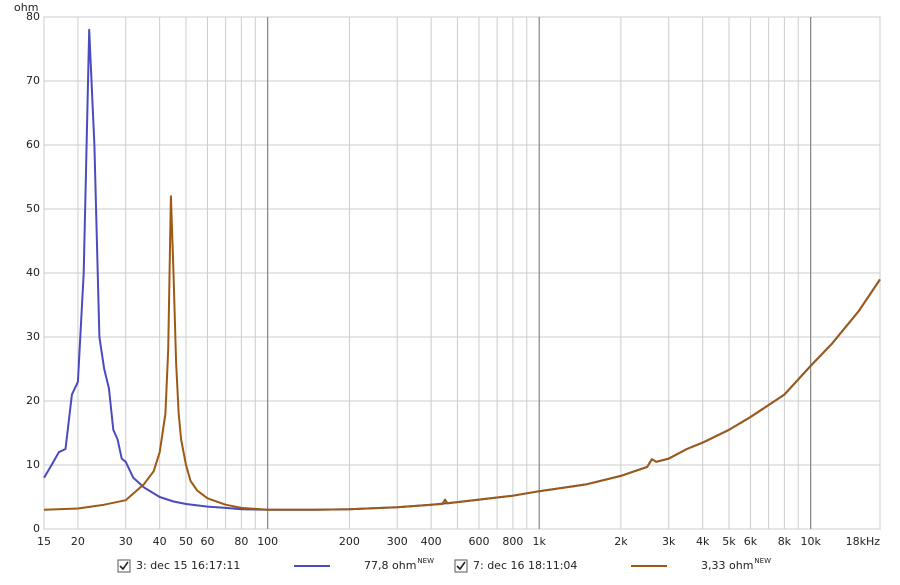 Image resolution: width=900 pixels, height=585 pixels. What do you see at coordinates (525, 565) in the screenshot?
I see `legend-label: 7: dec 16 18:11:04` at bounding box center [525, 565].